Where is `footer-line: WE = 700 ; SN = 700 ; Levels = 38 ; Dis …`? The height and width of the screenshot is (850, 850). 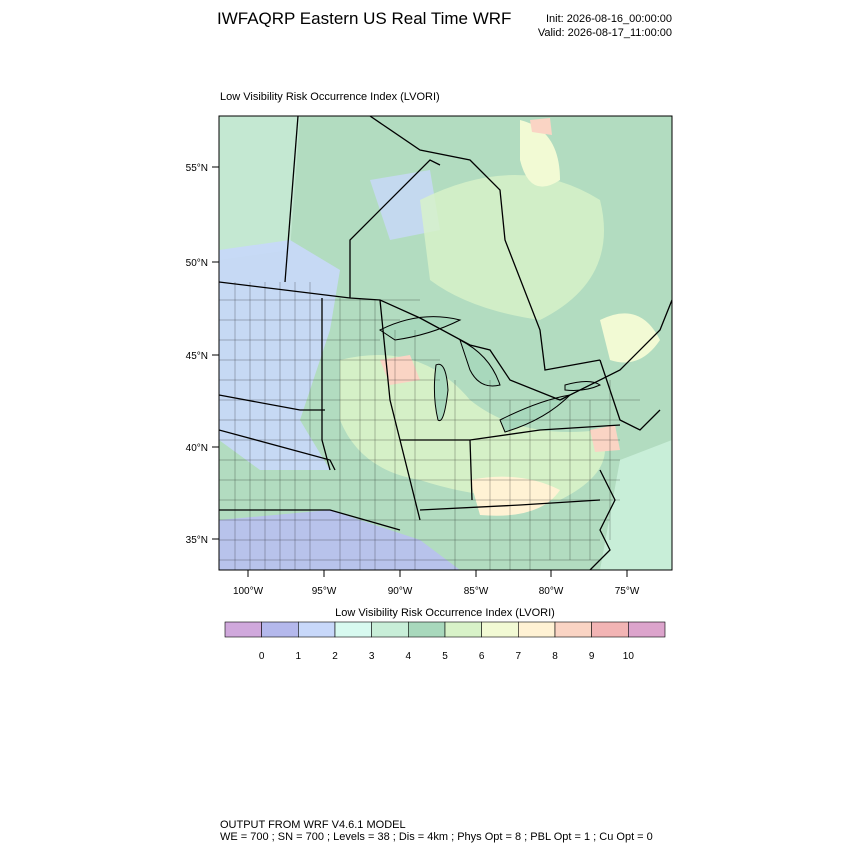 footer-line: WE = 700 ; SN = 700 ; Levels = 38 ; Dis … is located at coordinates (436, 837).